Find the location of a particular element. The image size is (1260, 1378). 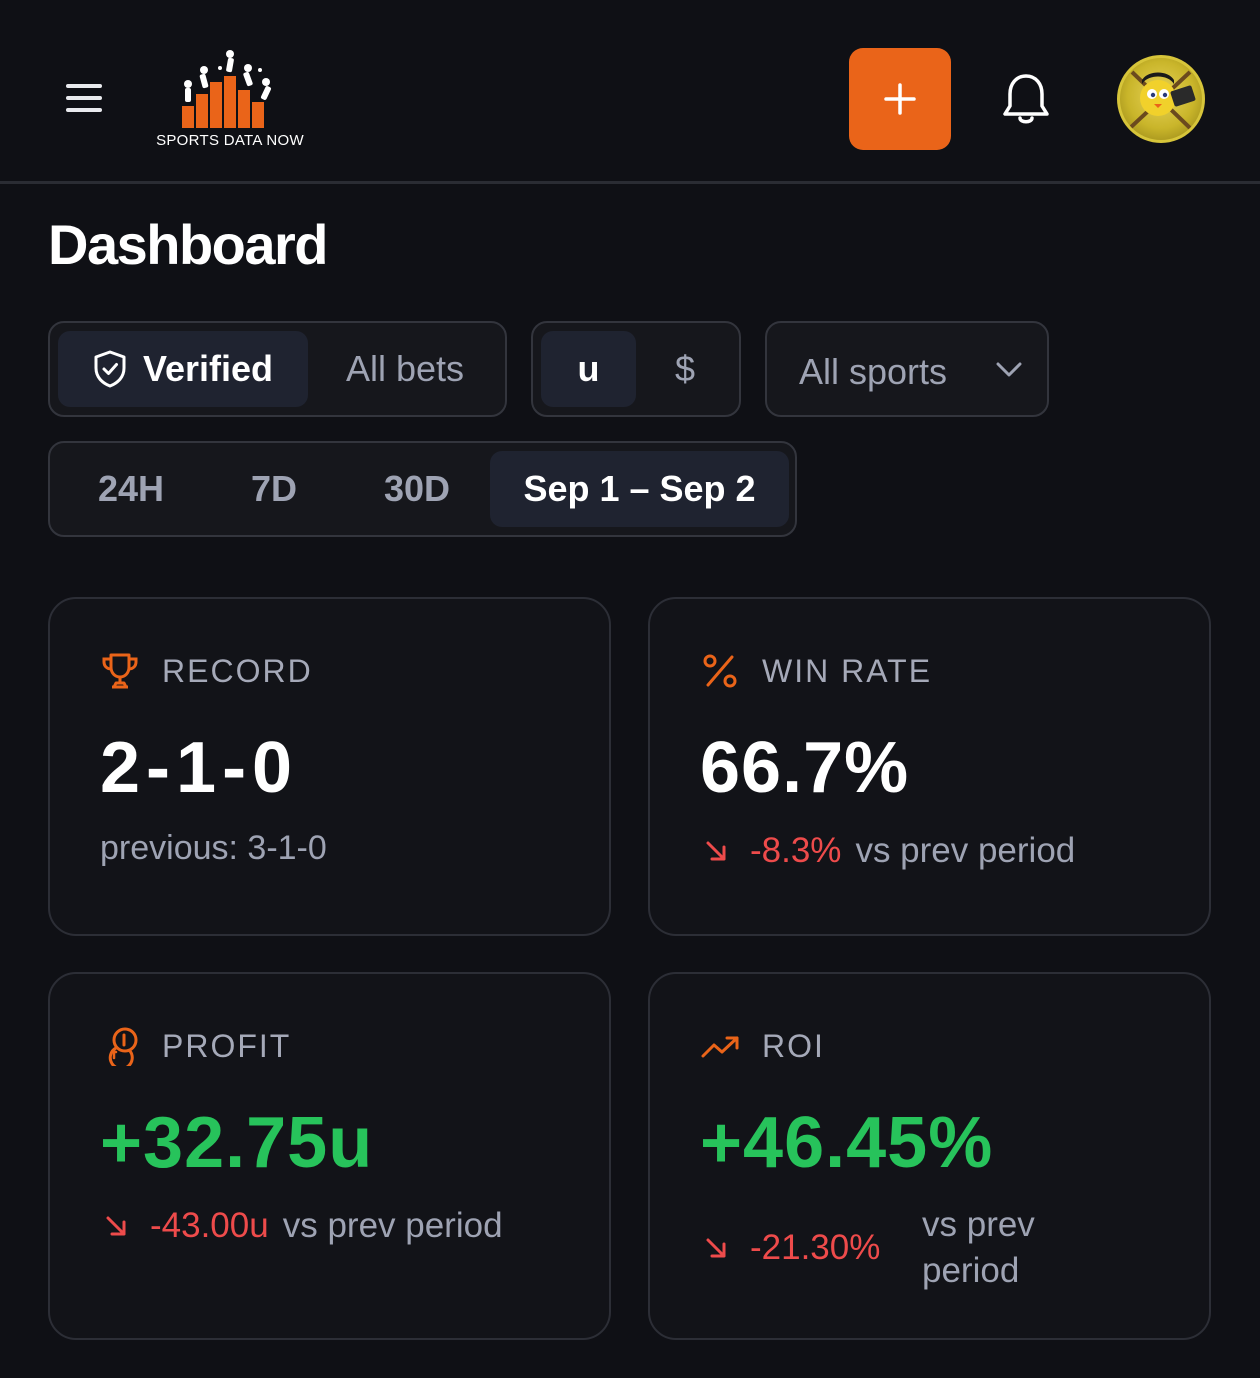

profit-card: PROFIT +32.75u -43.00u vs prev period is located at coordinates (329, 1156).